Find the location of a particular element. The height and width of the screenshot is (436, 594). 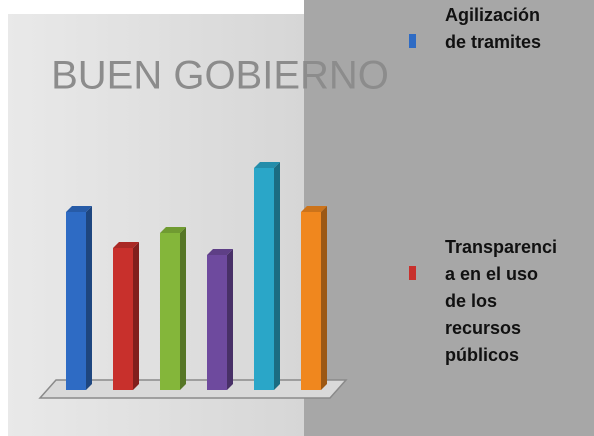

chart-title: BUEN GOBIERNO is located at coordinates (220, 76).